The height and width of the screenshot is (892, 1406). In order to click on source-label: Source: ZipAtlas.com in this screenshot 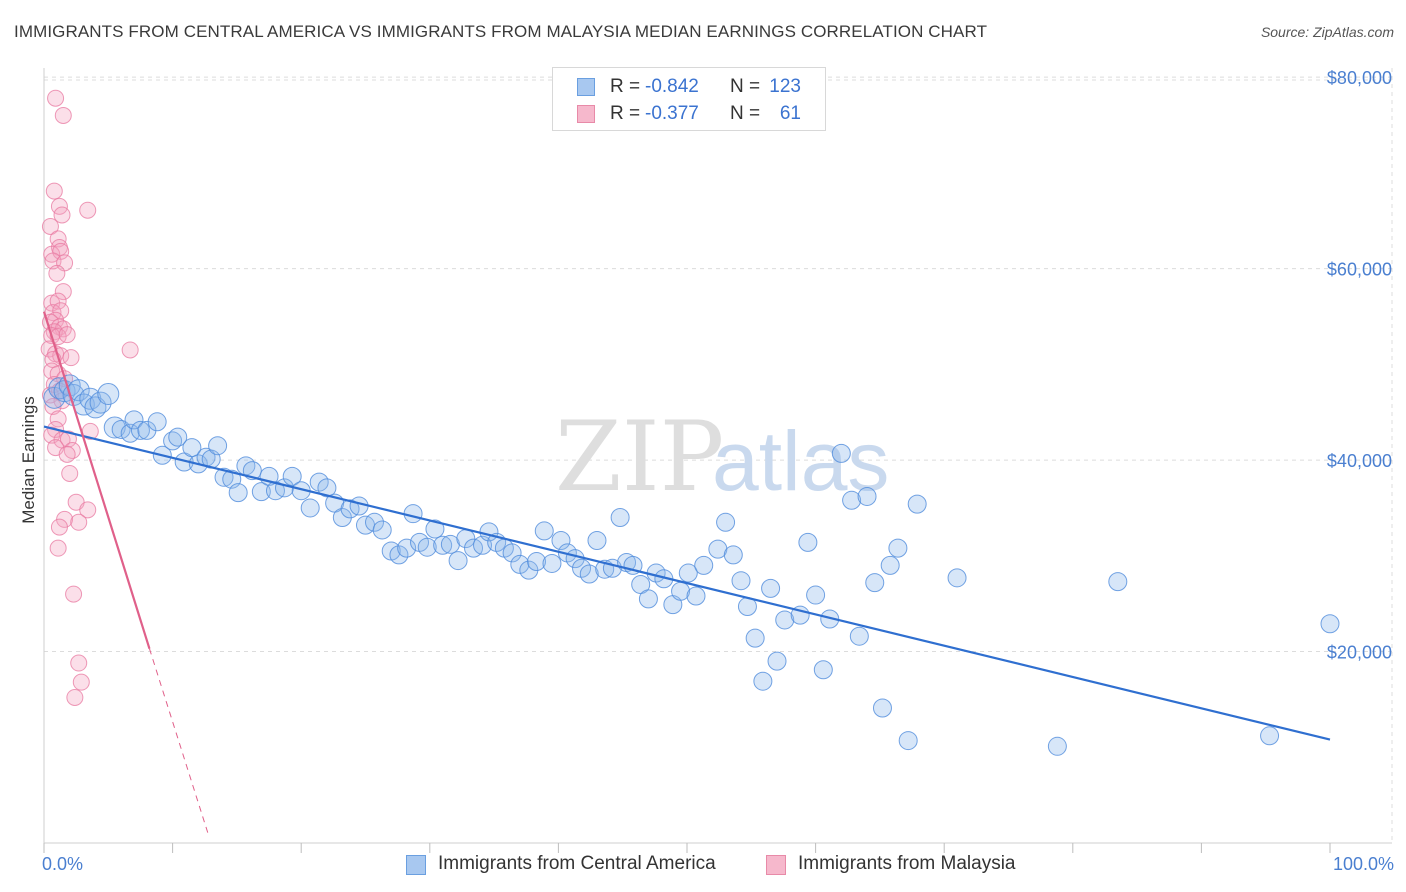, I will do `click(1327, 32)`.